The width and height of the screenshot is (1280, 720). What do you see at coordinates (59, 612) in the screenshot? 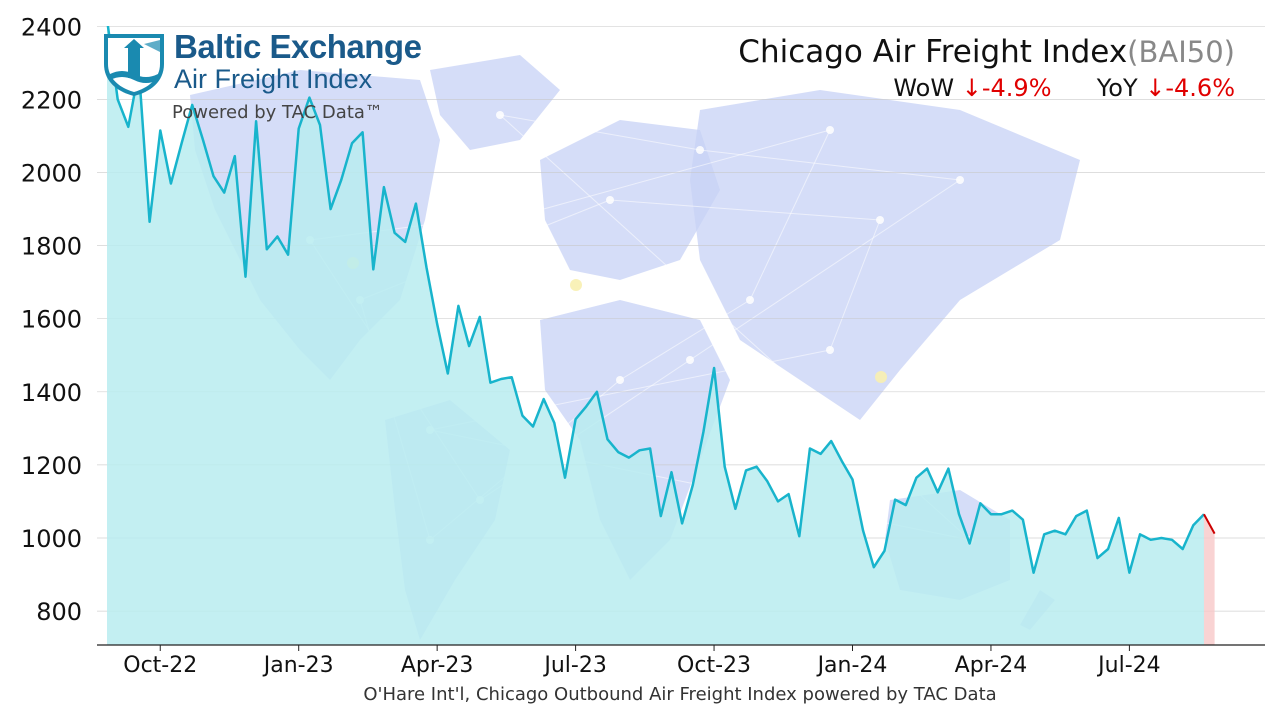
I see `y-tick-label: 800` at bounding box center [59, 612].